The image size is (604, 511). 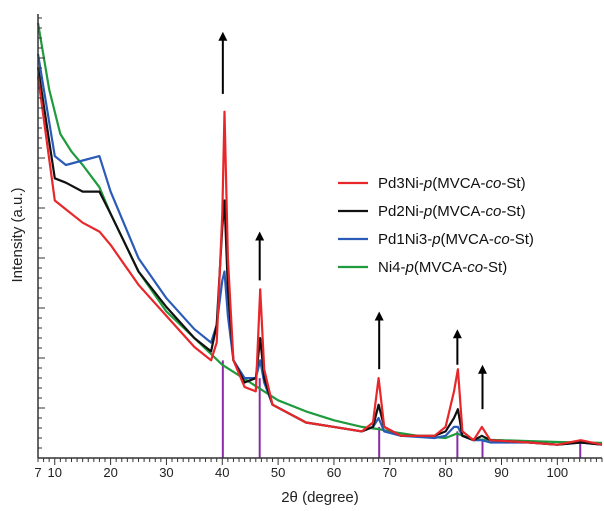 I want to click on x-tick-label: 50, so click(x=278, y=472).